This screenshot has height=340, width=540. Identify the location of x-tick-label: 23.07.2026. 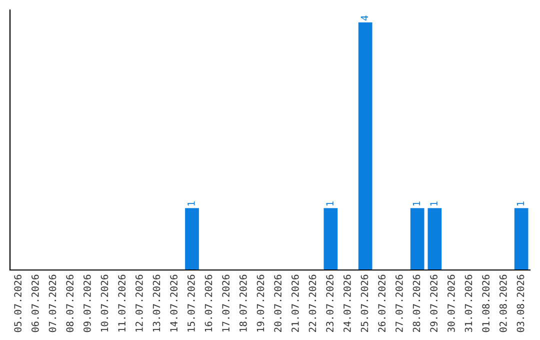
(330, 303).